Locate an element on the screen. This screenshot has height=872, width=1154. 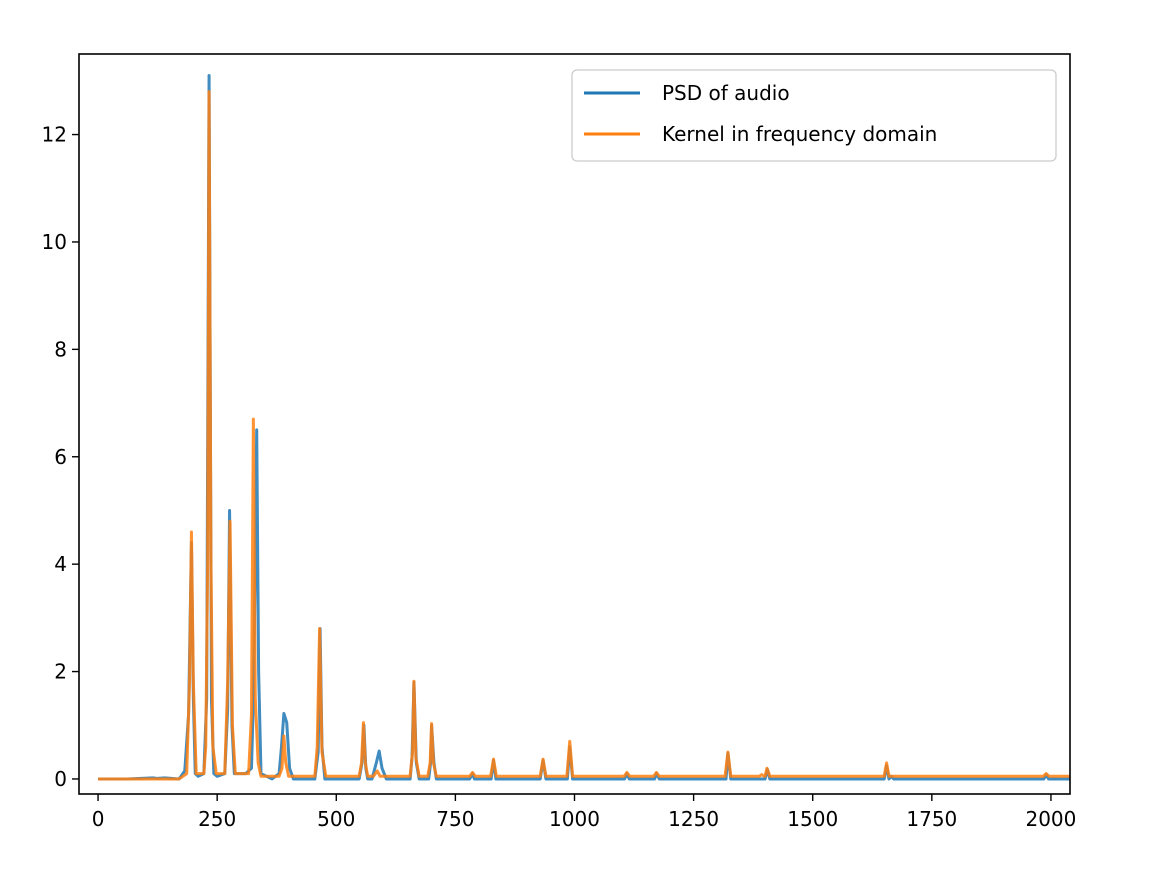
x-tick-label: 500 is located at coordinates (336, 819).